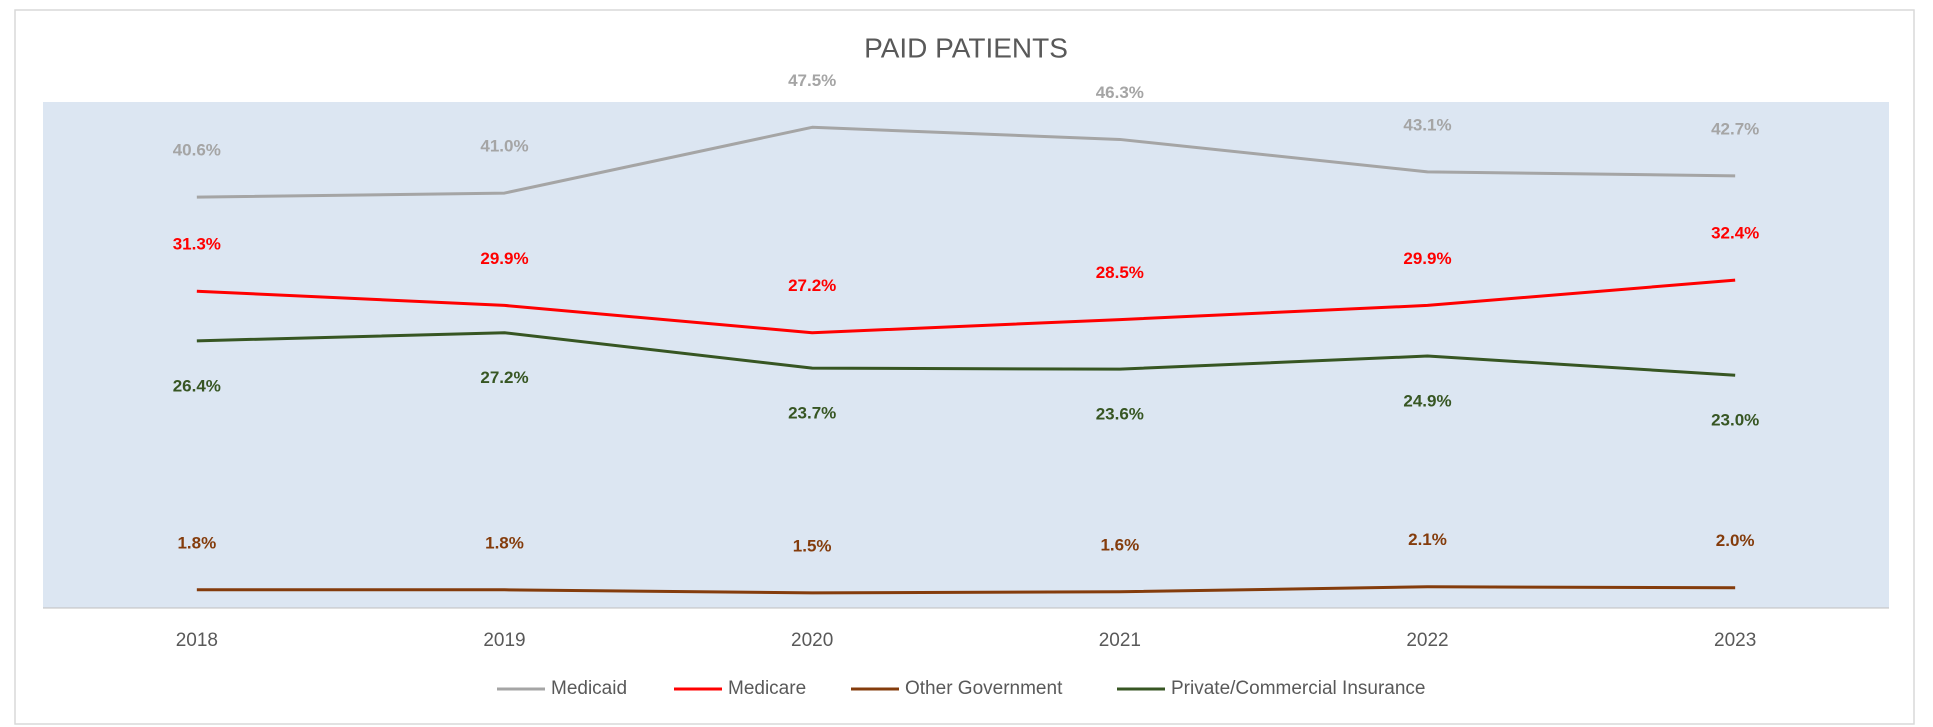  Describe the element at coordinates (1119, 544) in the screenshot. I see `data-label: 1.6%` at that location.